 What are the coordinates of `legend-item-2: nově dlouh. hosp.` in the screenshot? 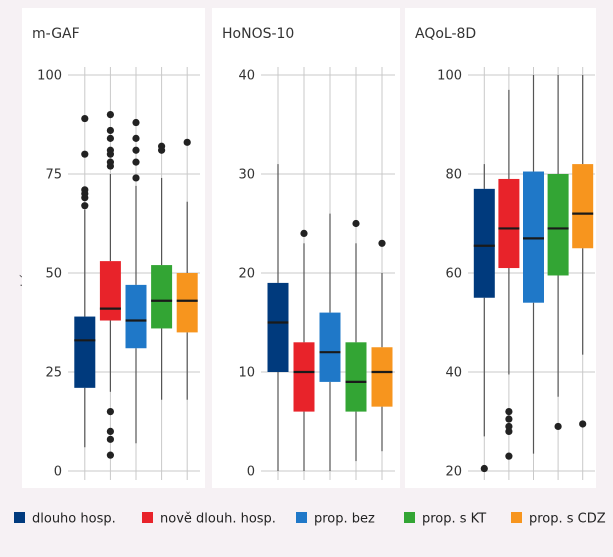 It's located at (209, 519).